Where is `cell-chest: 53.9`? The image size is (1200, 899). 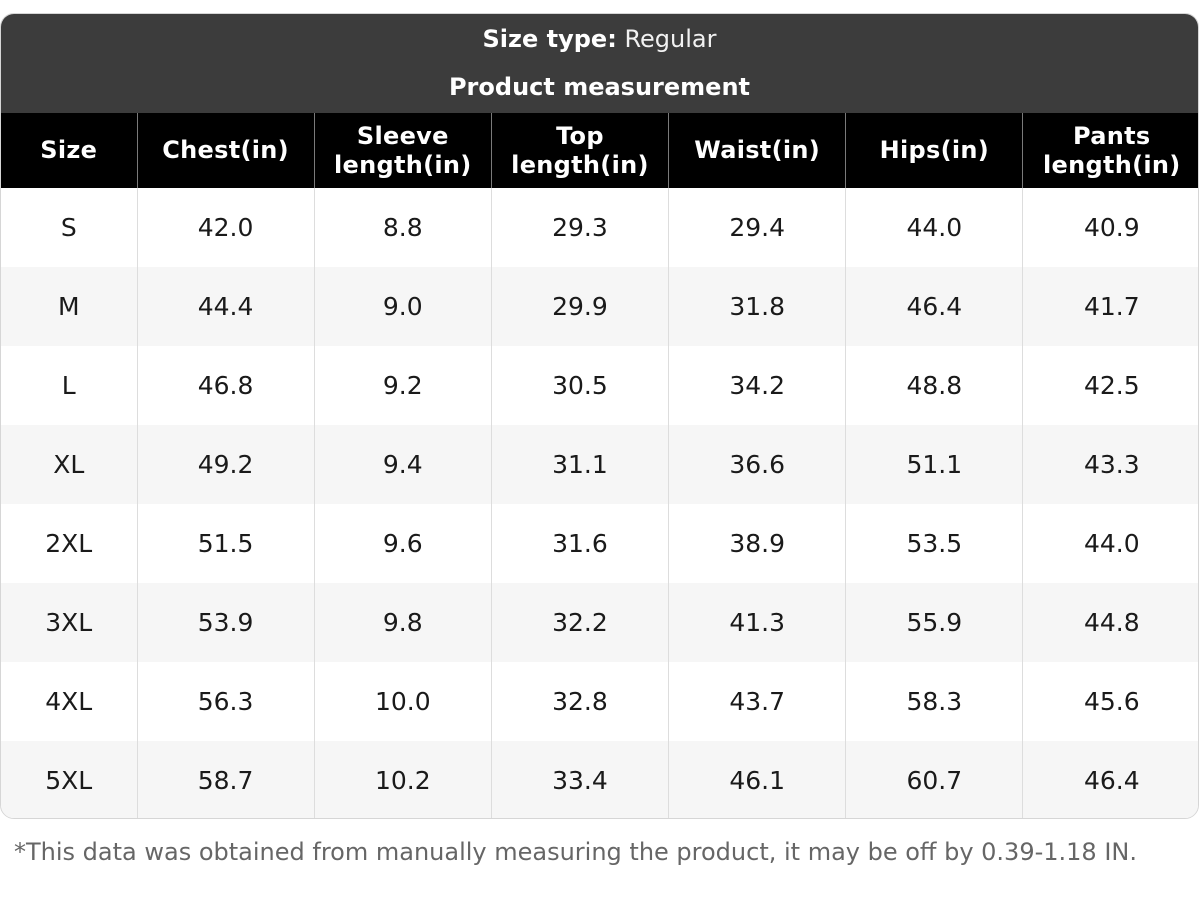 cell-chest: 53.9 is located at coordinates (226, 622).